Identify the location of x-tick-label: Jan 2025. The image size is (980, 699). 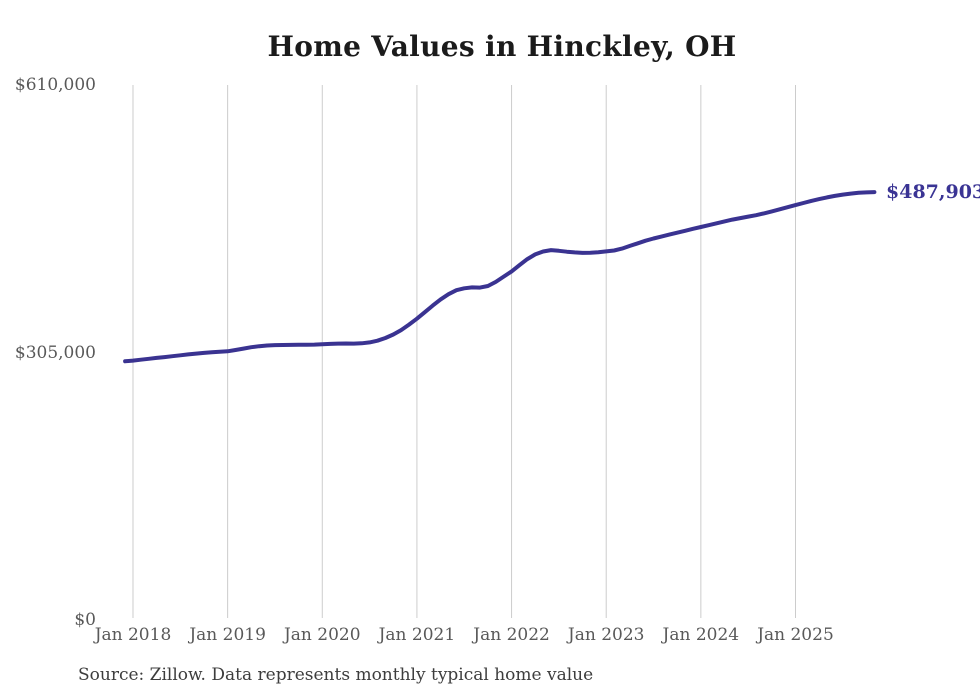
(795, 635).